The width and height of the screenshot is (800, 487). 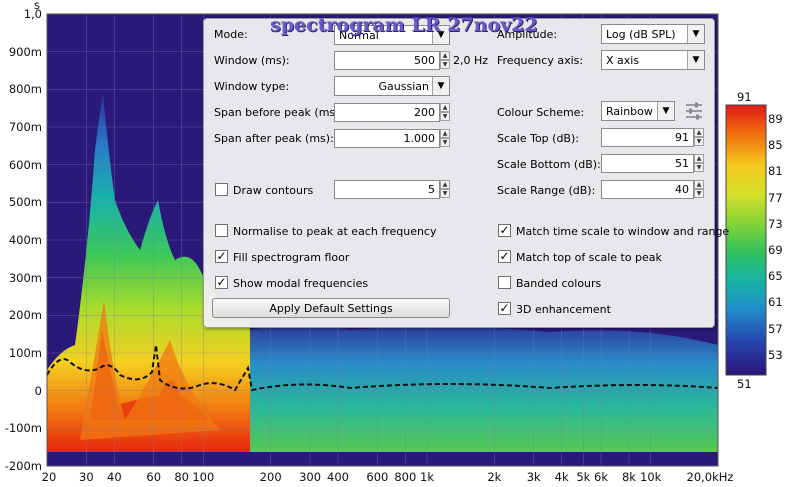 What do you see at coordinates (583, 477) in the screenshot?
I see `x-tick-label: 5k` at bounding box center [583, 477].